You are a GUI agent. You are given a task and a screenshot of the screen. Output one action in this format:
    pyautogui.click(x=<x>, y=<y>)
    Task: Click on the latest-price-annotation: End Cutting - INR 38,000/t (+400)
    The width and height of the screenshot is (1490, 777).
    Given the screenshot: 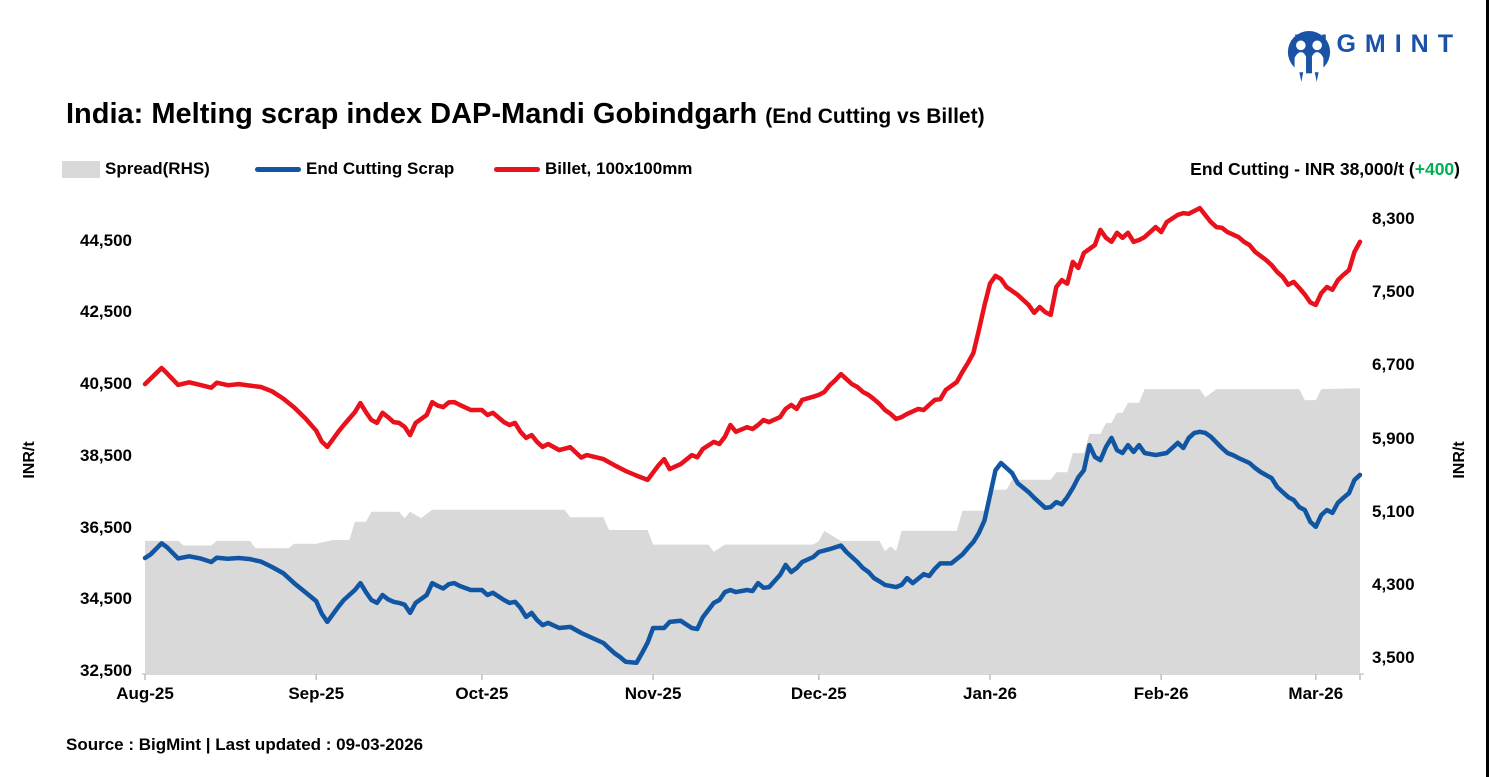 What is the action you would take?
    pyautogui.click(x=1325, y=169)
    